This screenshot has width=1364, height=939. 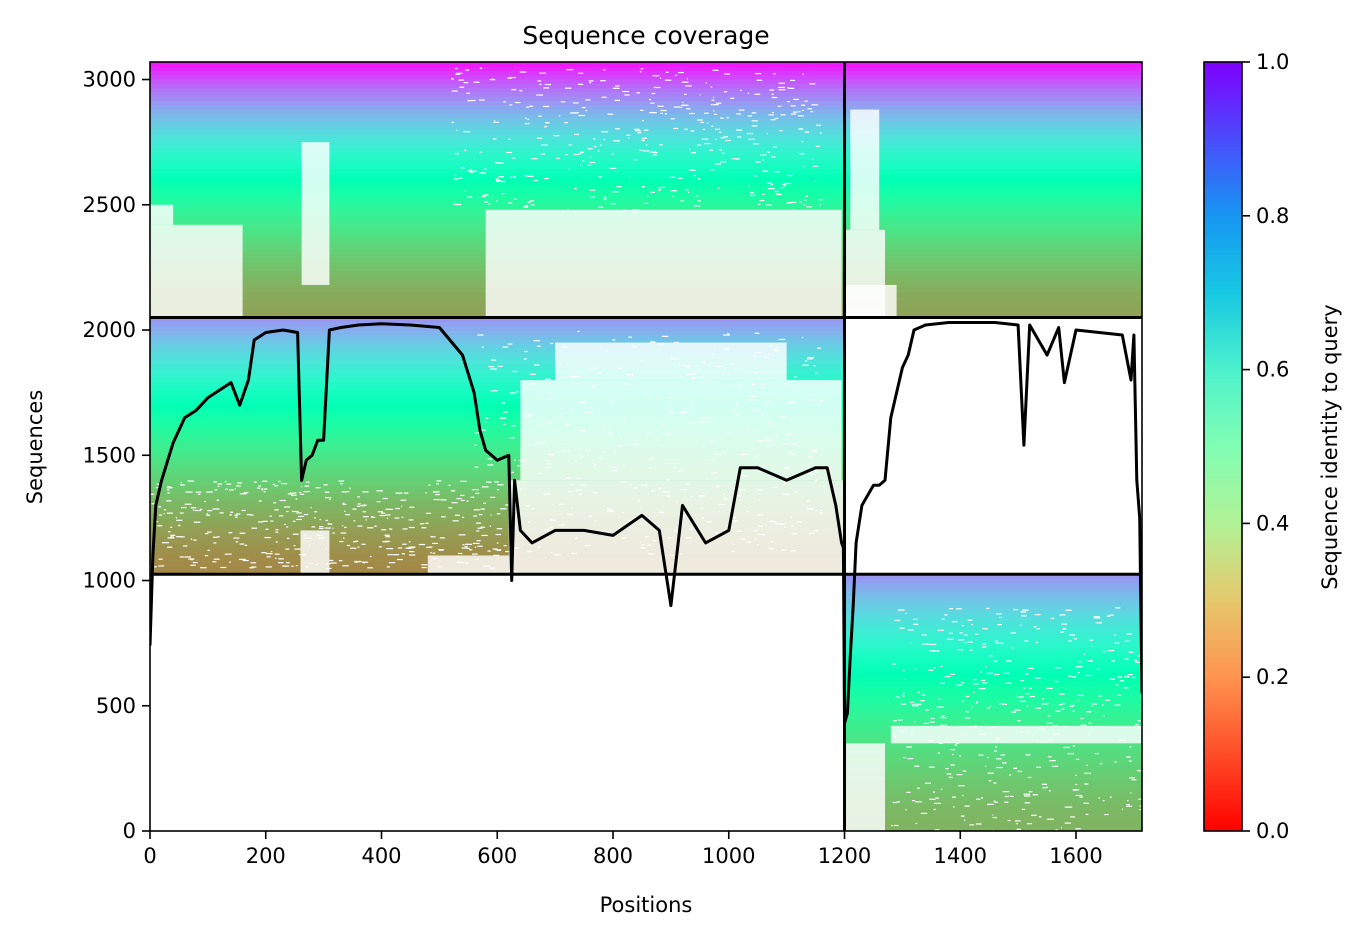 What do you see at coordinates (993, 190) in the screenshot?
I see `msa-block-pair-band` at bounding box center [993, 190].